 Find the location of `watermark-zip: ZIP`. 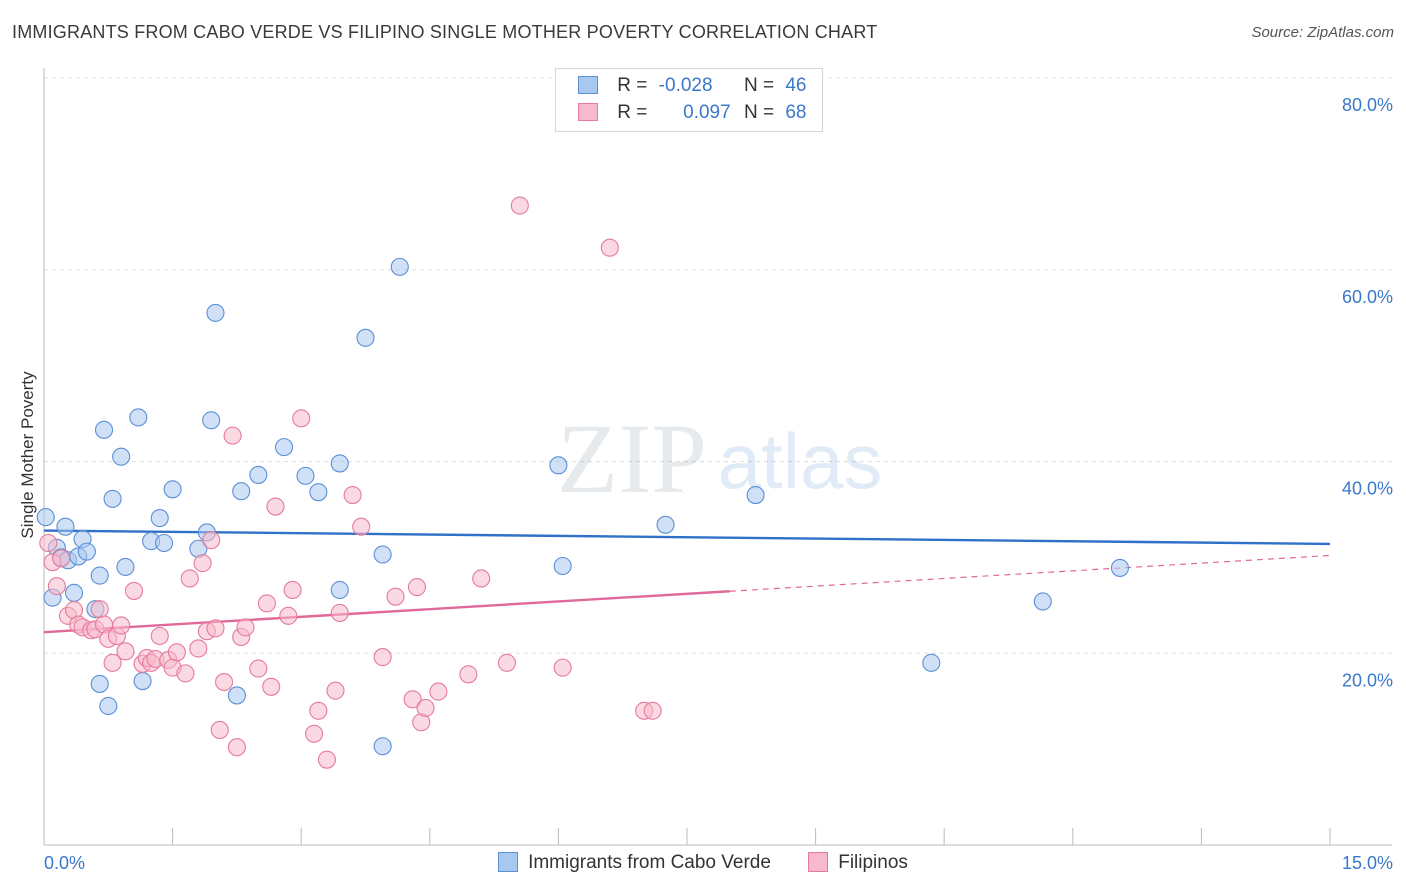

watermark-zip: ZIP is located at coordinates (632, 458).